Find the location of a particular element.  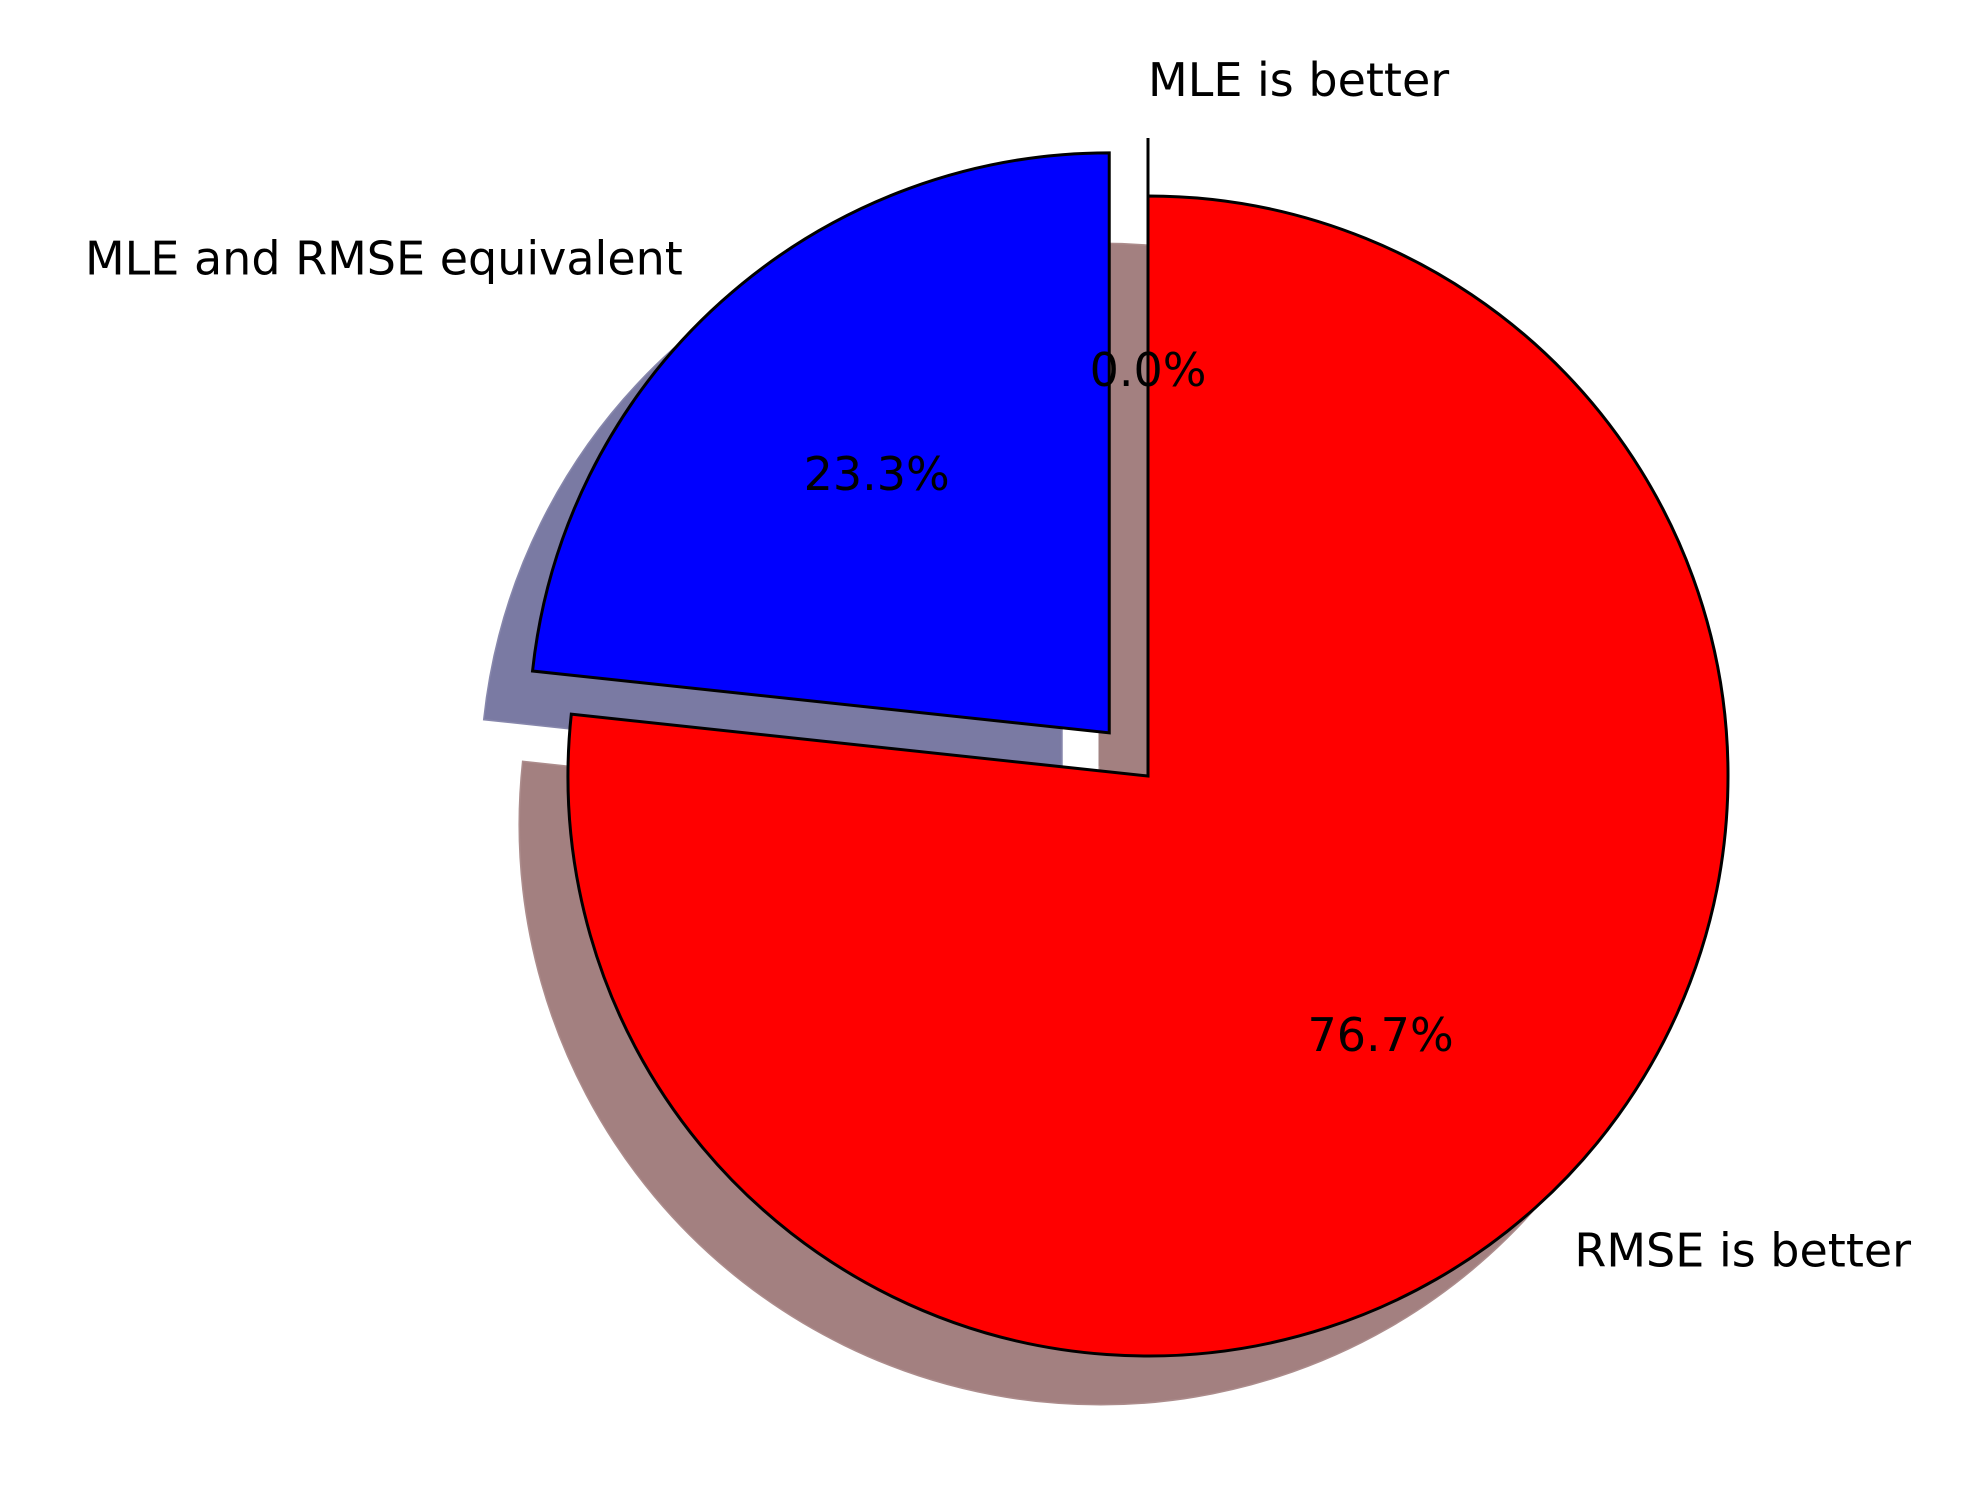

pie-slice-mle-and-rmse-equivalent is located at coordinates (820, 443).